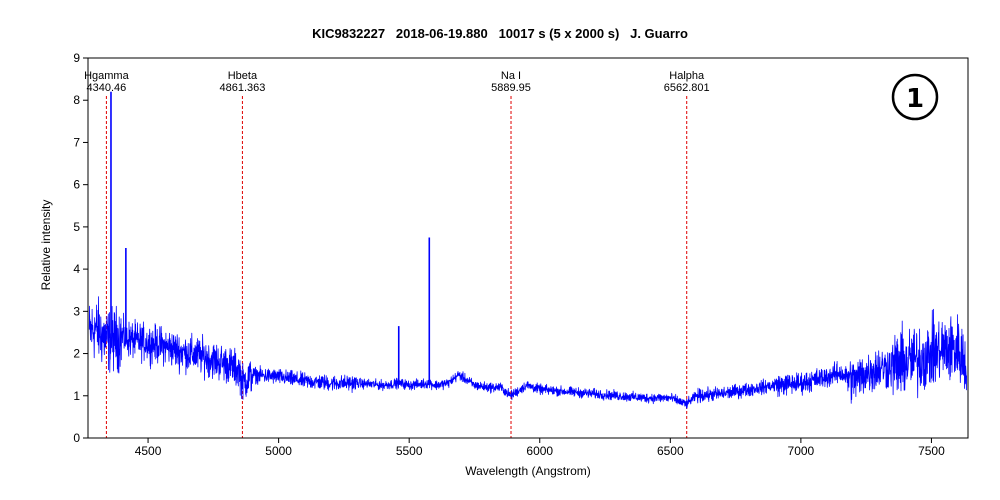 Image resolution: width=1000 pixels, height=500 pixels. What do you see at coordinates (76, 100) in the screenshot?
I see `y-tick-label: 8` at bounding box center [76, 100].